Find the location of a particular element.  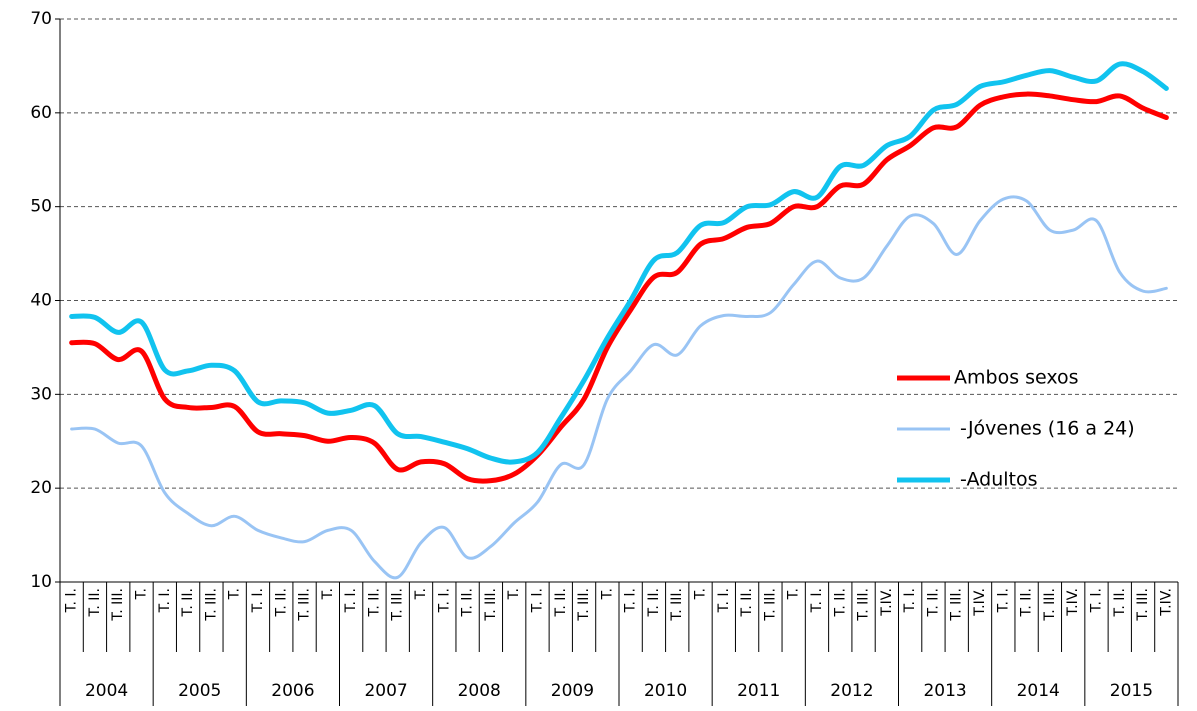

year-label: 2008 is located at coordinates (479, 691).